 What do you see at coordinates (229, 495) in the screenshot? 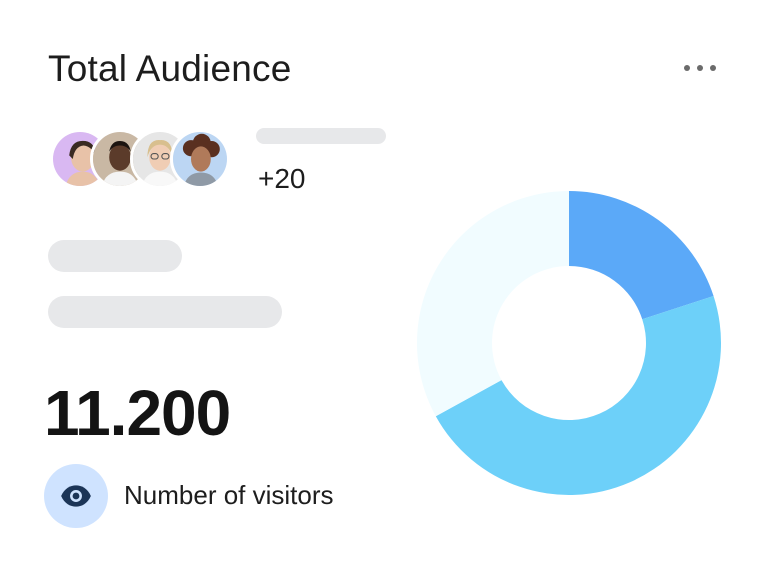
I see `metric-label: Number of visitors` at bounding box center [229, 495].